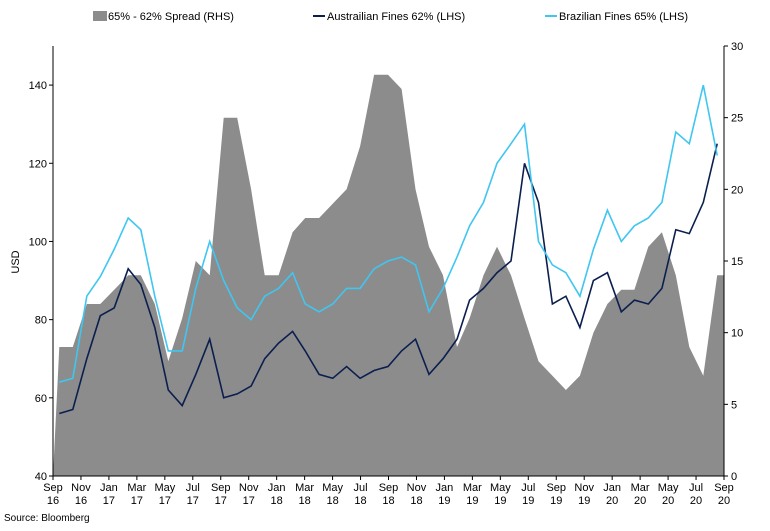  Describe the element at coordinates (737, 47) in the screenshot. I see `y-right-tick-label: 30` at that location.